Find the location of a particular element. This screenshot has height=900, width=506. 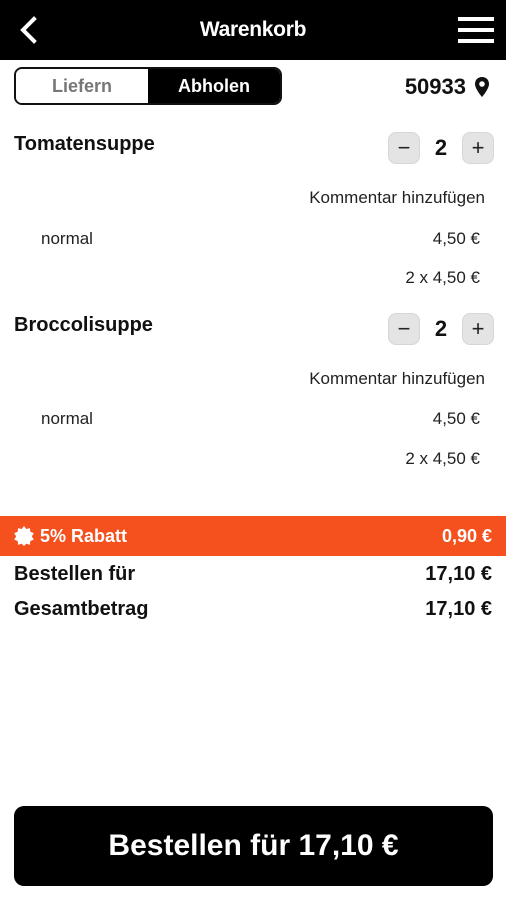

back-button is located at coordinates (30, 30).